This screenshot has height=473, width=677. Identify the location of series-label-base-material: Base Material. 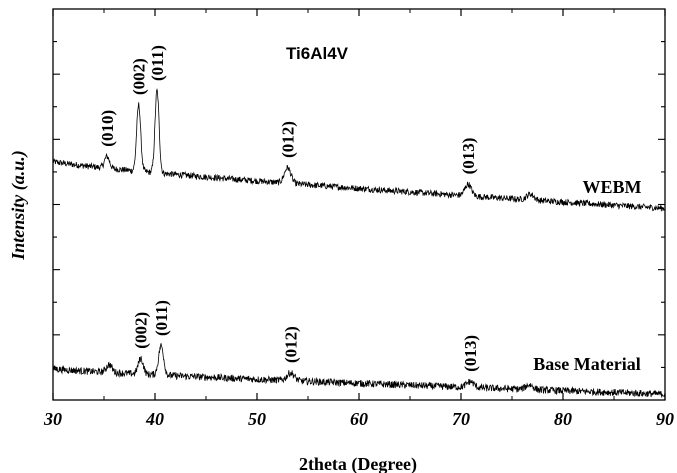
(586, 364).